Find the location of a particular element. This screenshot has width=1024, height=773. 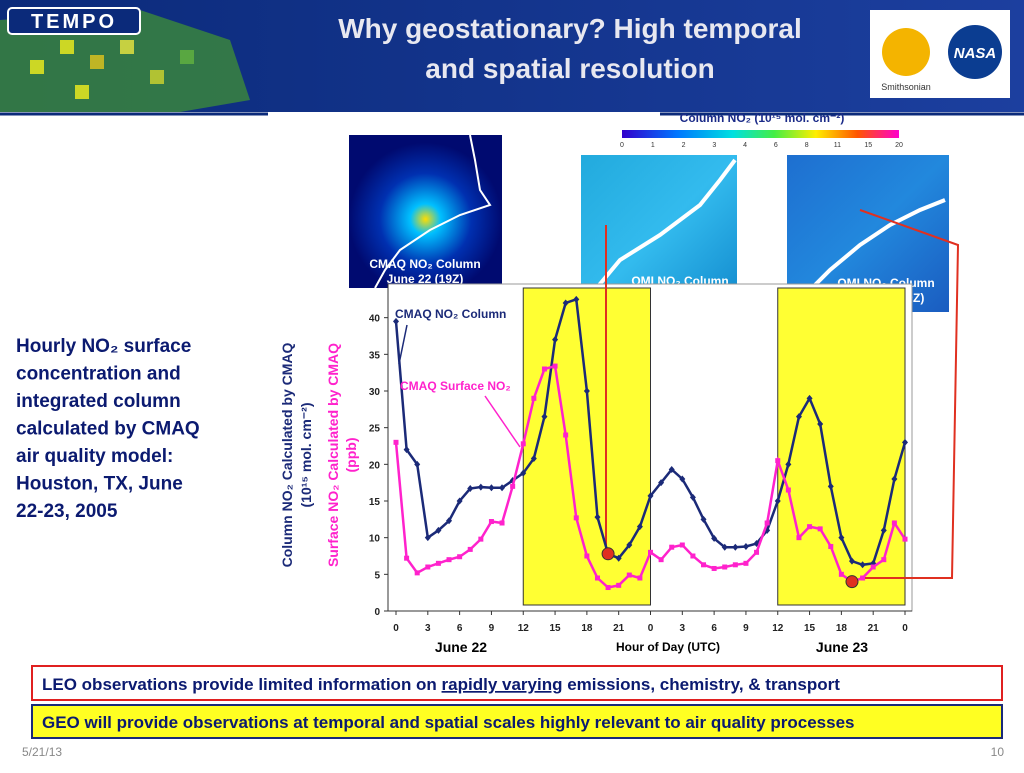

partner-name: Smithsonian is located at coordinates (906, 87).